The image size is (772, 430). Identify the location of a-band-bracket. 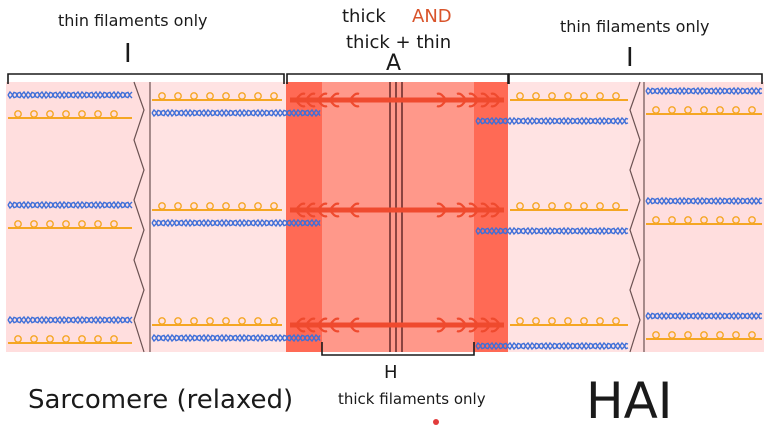
(397, 78).